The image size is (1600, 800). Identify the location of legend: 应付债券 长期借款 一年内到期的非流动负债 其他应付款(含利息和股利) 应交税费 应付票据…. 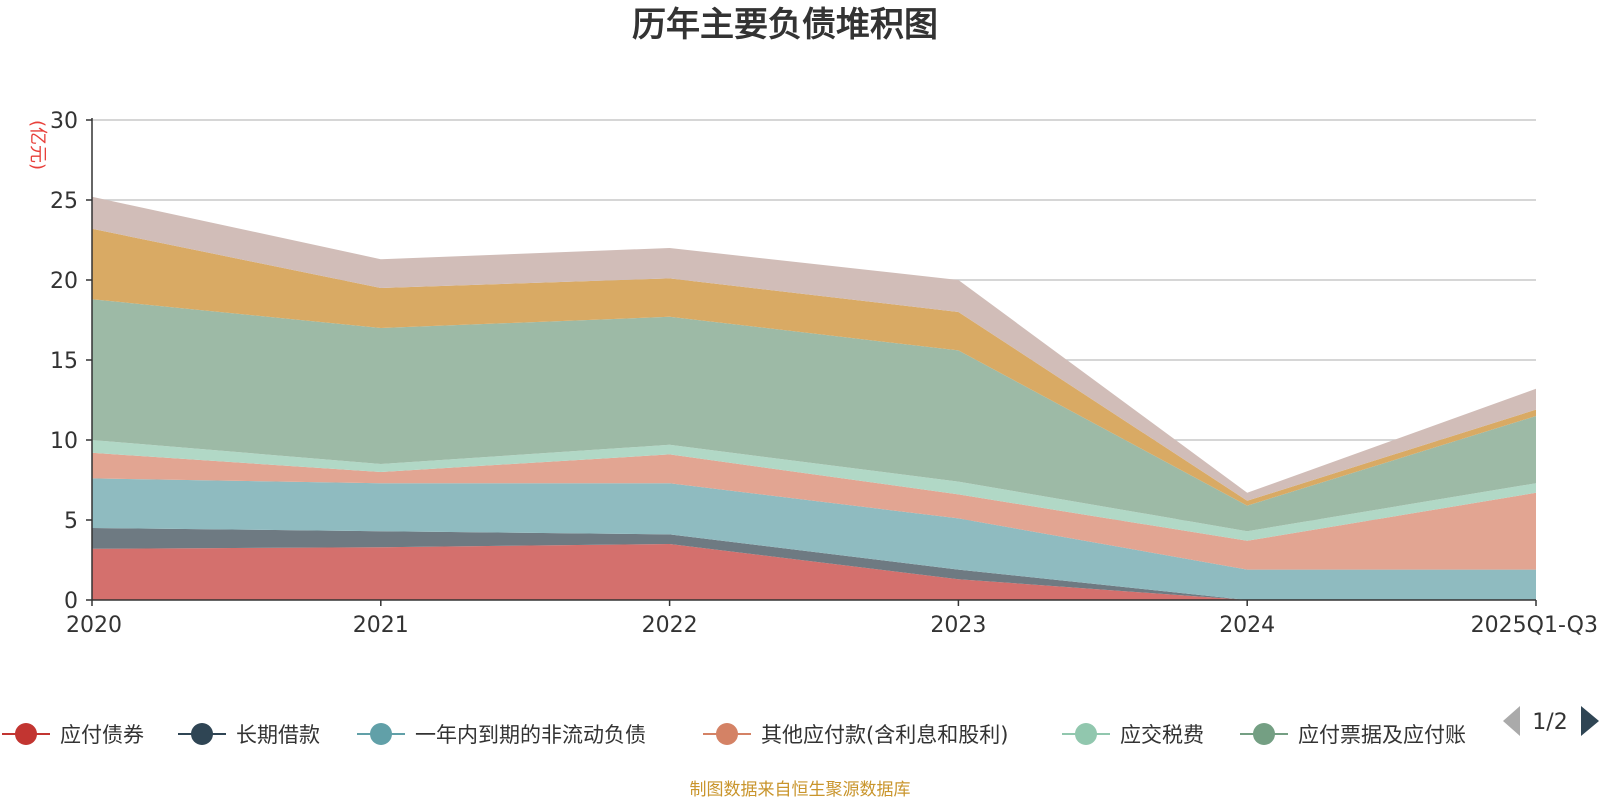
(734, 735).